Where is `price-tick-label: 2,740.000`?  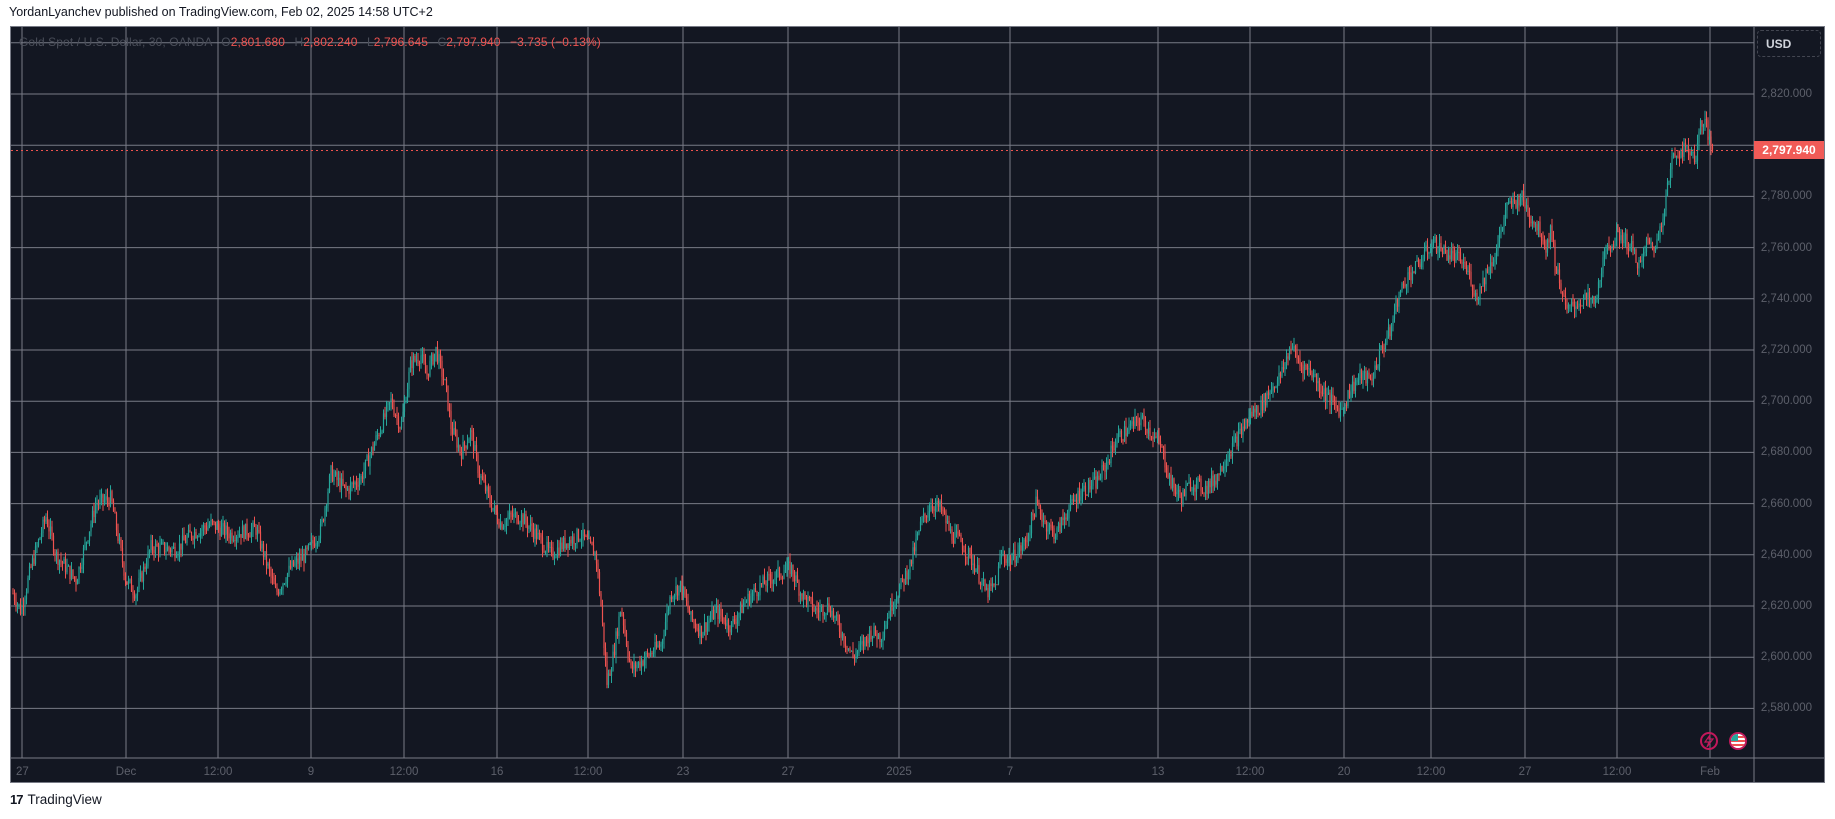
price-tick-label: 2,740.000 is located at coordinates (1786, 298).